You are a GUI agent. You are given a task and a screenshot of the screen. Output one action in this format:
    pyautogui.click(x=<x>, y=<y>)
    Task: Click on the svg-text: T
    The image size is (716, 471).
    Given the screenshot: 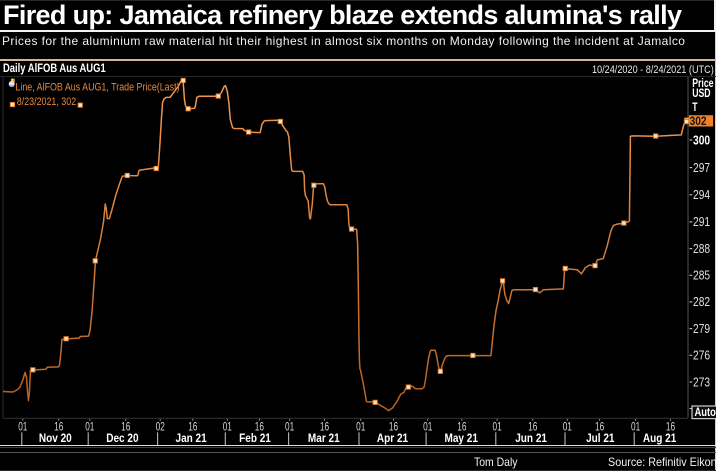 What is the action you would take?
    pyautogui.click(x=695, y=108)
    